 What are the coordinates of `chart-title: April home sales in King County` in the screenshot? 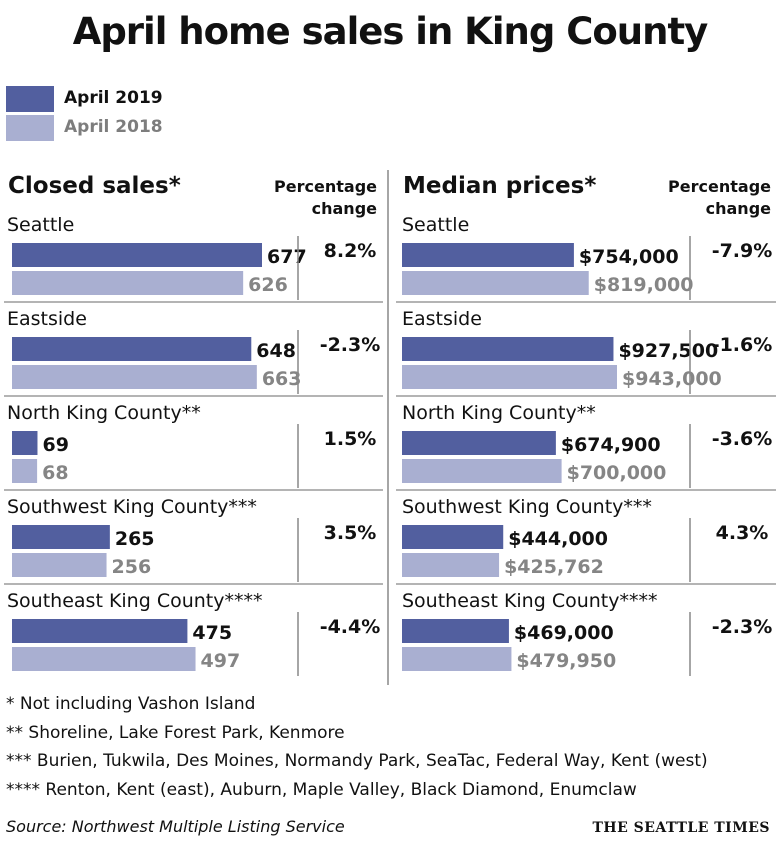 It's located at (390, 31).